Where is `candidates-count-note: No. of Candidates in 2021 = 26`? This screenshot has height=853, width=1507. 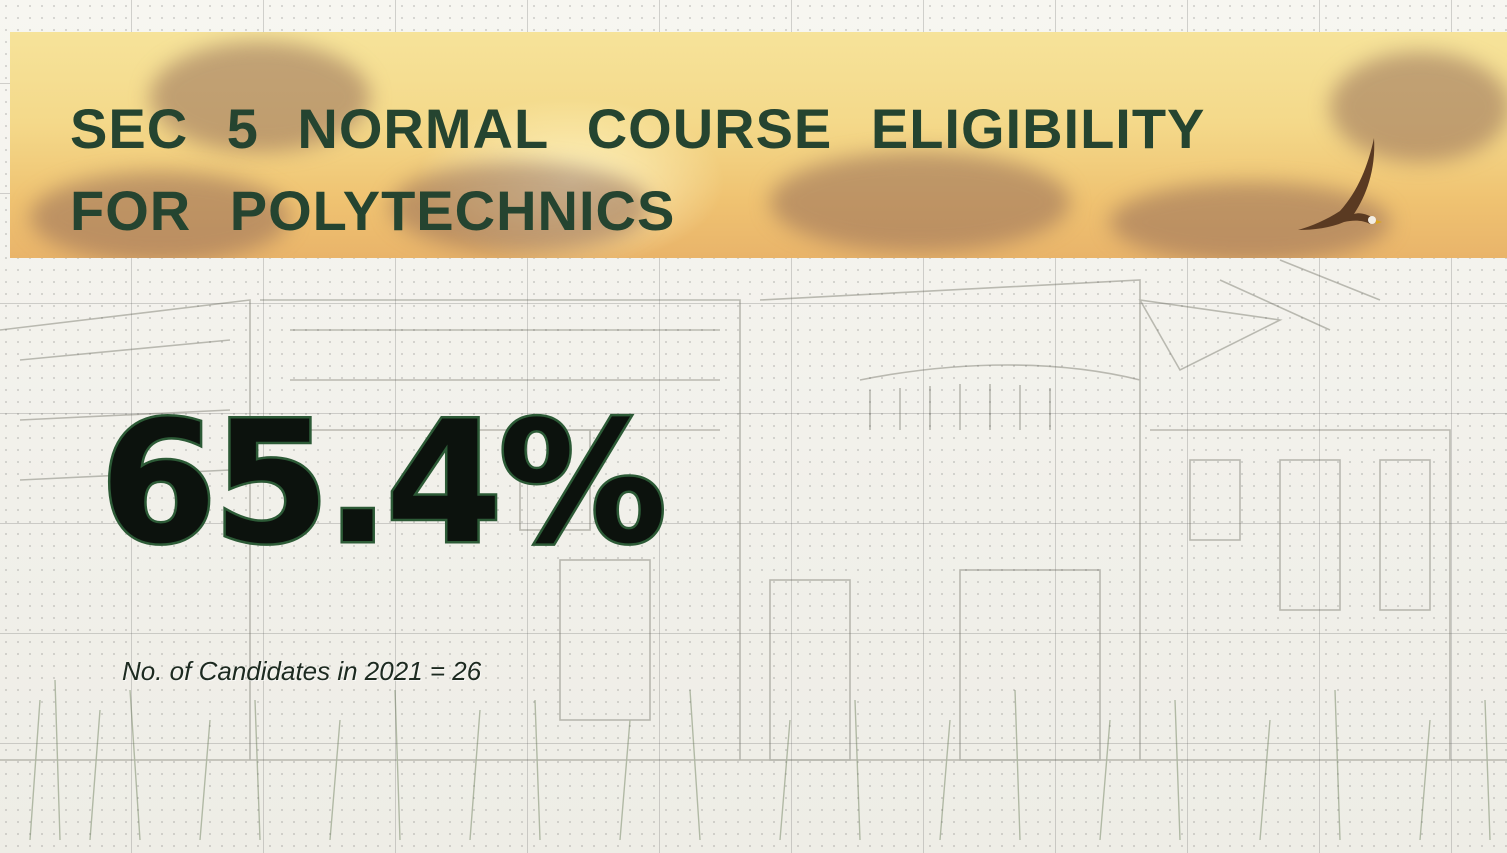
candidates-count-note: No. of Candidates in 2021 = 26 is located at coordinates (302, 671).